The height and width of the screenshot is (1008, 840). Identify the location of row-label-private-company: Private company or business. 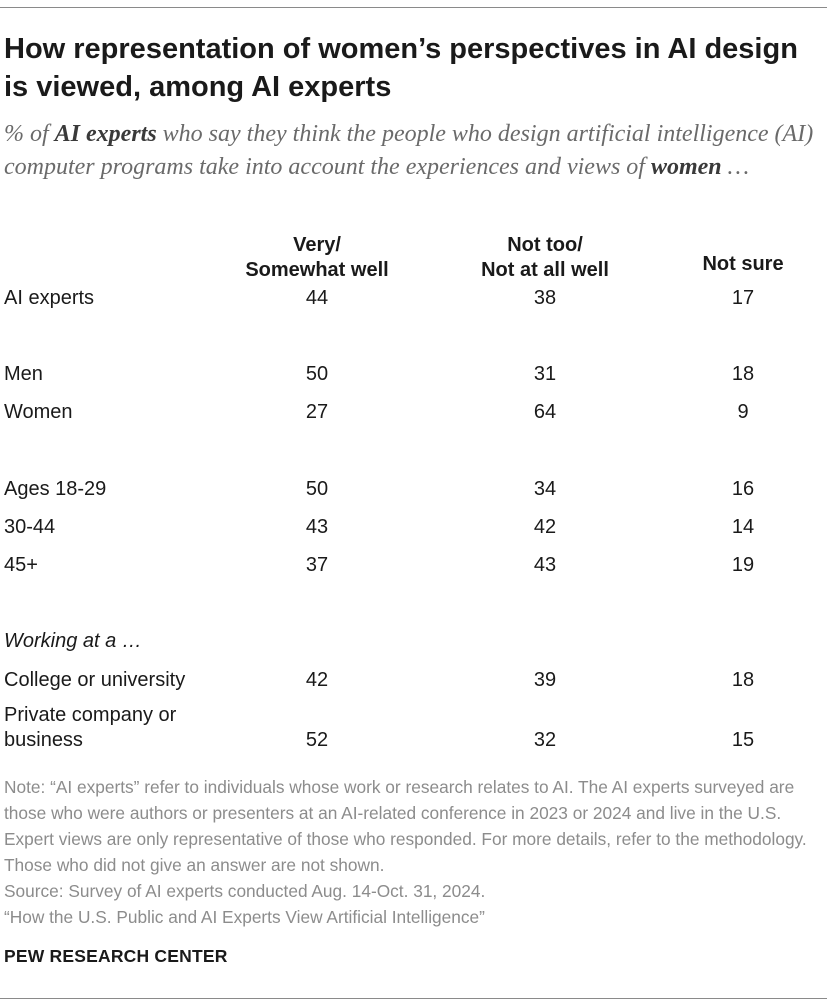
(90, 728).